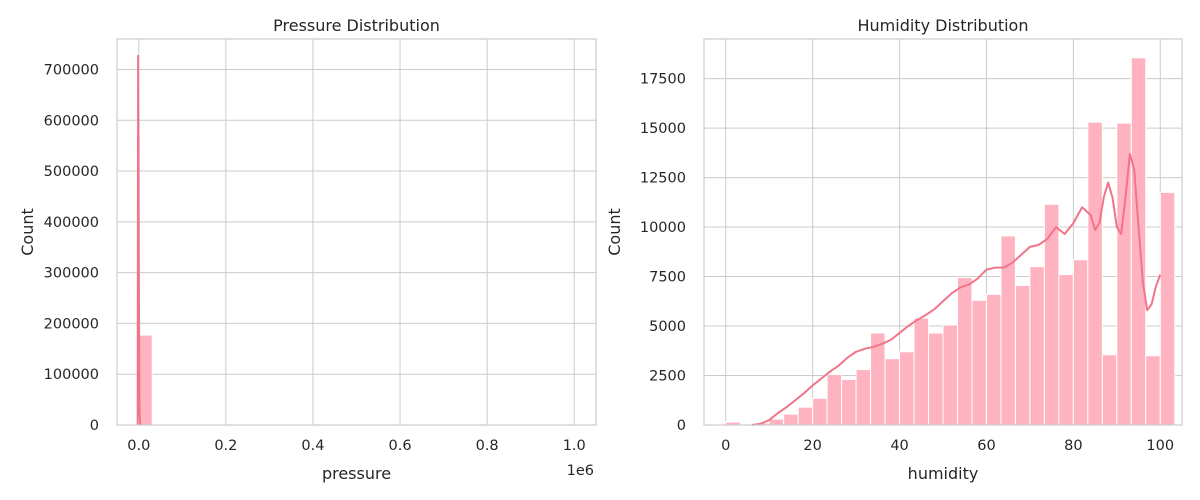 The width and height of the screenshot is (1200, 500). Describe the element at coordinates (574, 446) in the screenshot. I see `x-tick-label: 1.0` at that location.